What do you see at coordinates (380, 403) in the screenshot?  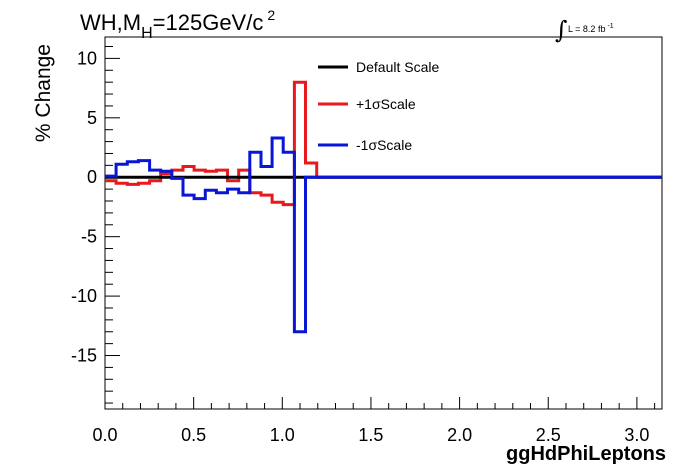 I see `x-axis-ticks` at bounding box center [380, 403].